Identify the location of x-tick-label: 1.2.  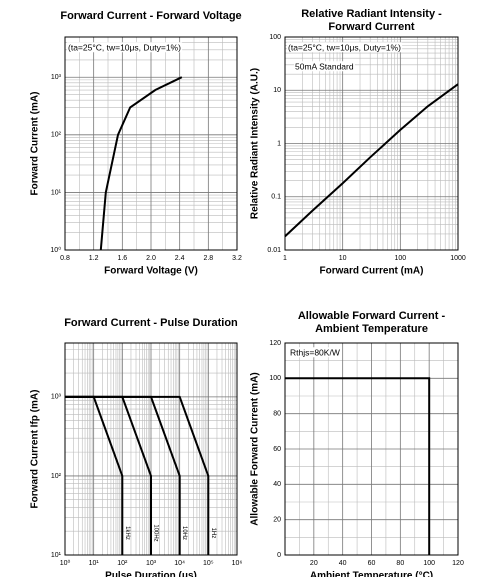
(94, 258).